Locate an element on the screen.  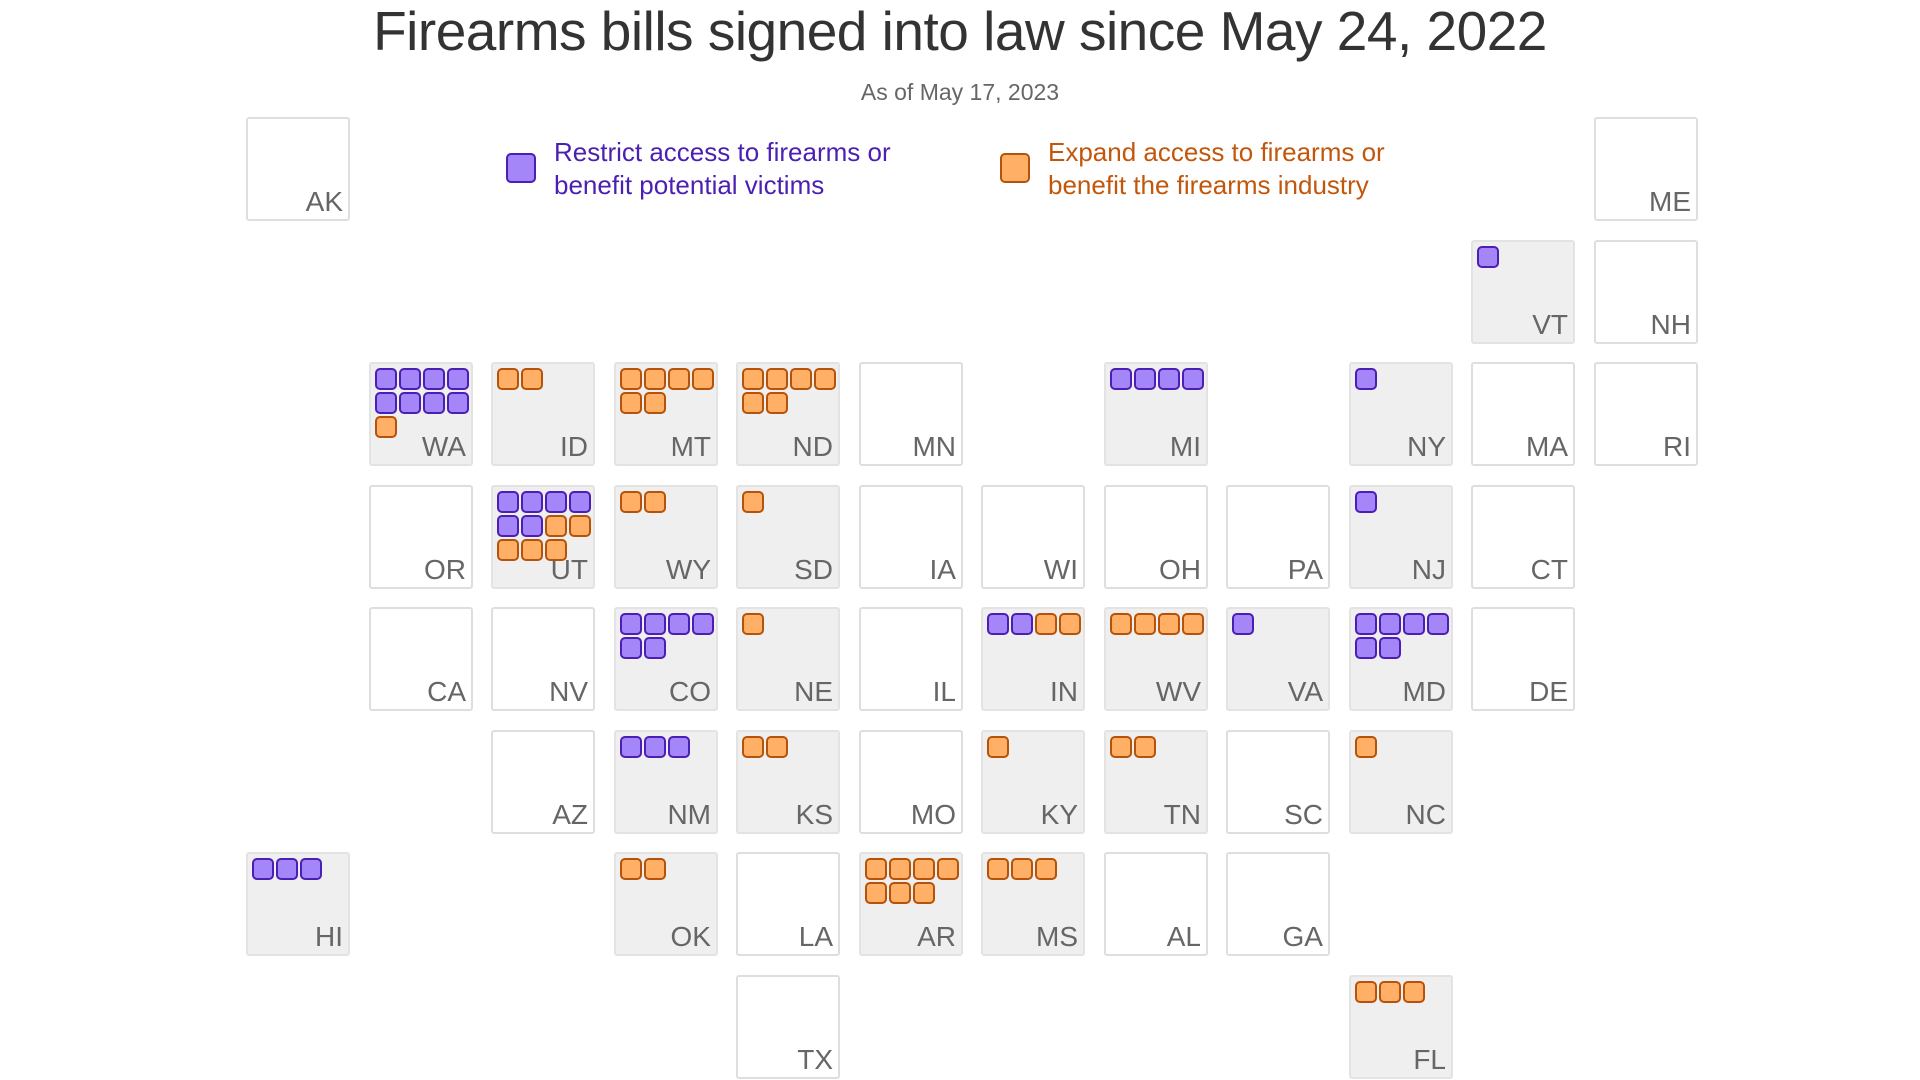
state-tile-ga: GA is located at coordinates (1278, 904).